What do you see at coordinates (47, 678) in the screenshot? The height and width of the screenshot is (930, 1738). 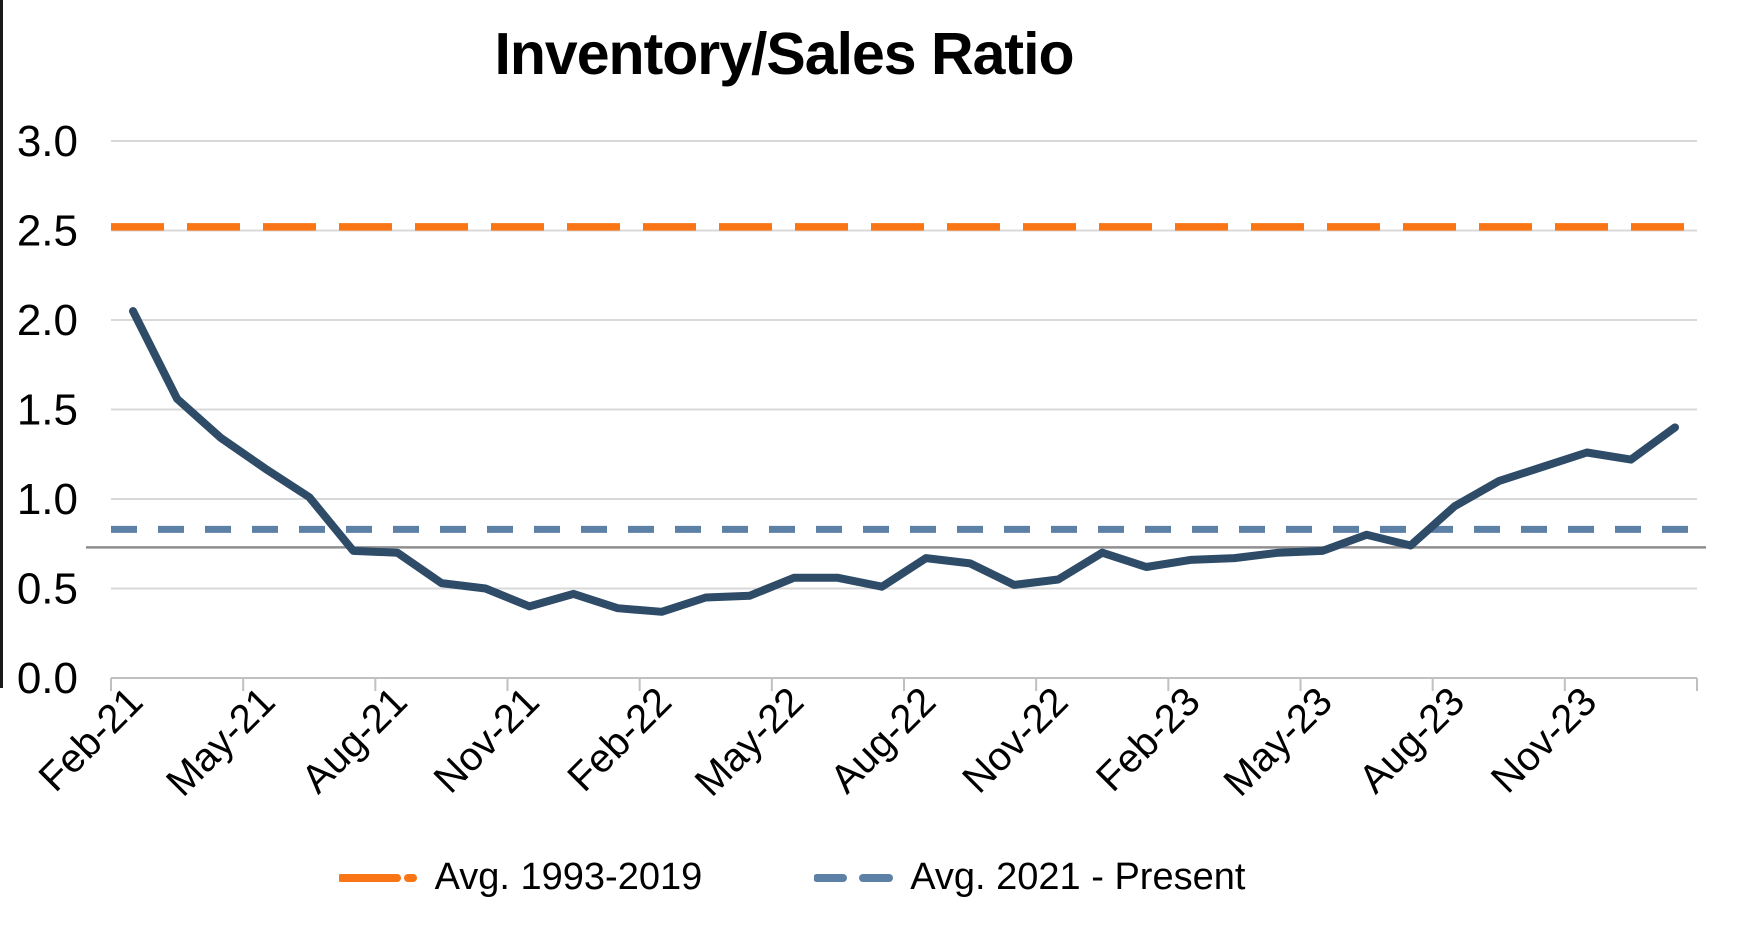 I see `y-tick-label-0.0: 0.0` at bounding box center [47, 678].